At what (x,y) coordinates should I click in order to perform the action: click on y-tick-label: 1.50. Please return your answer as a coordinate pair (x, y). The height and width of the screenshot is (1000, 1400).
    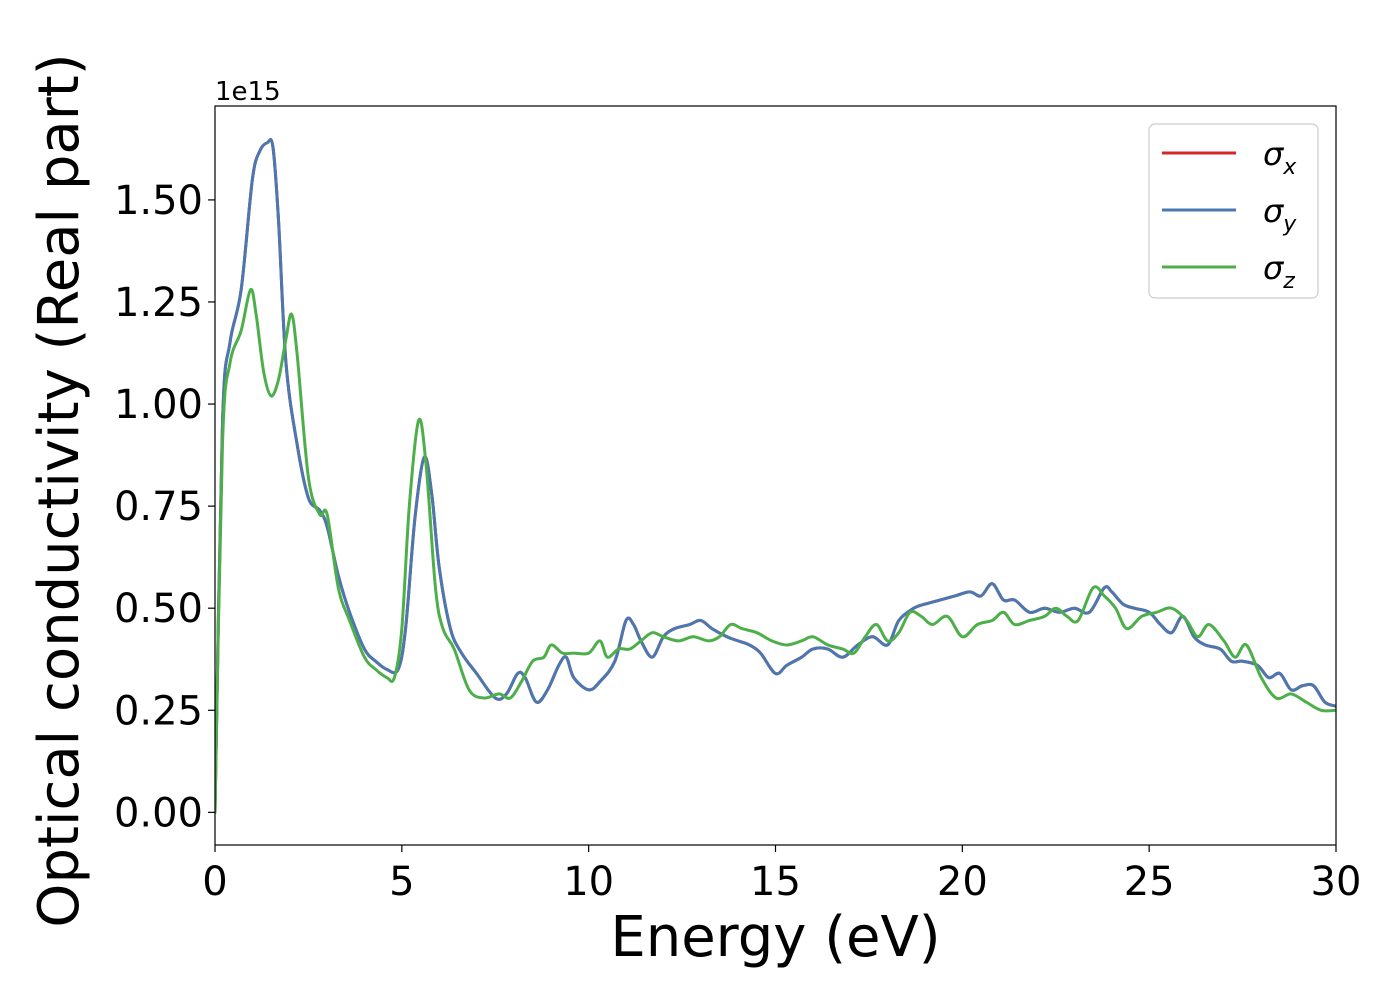
    Looking at the image, I should click on (158, 201).